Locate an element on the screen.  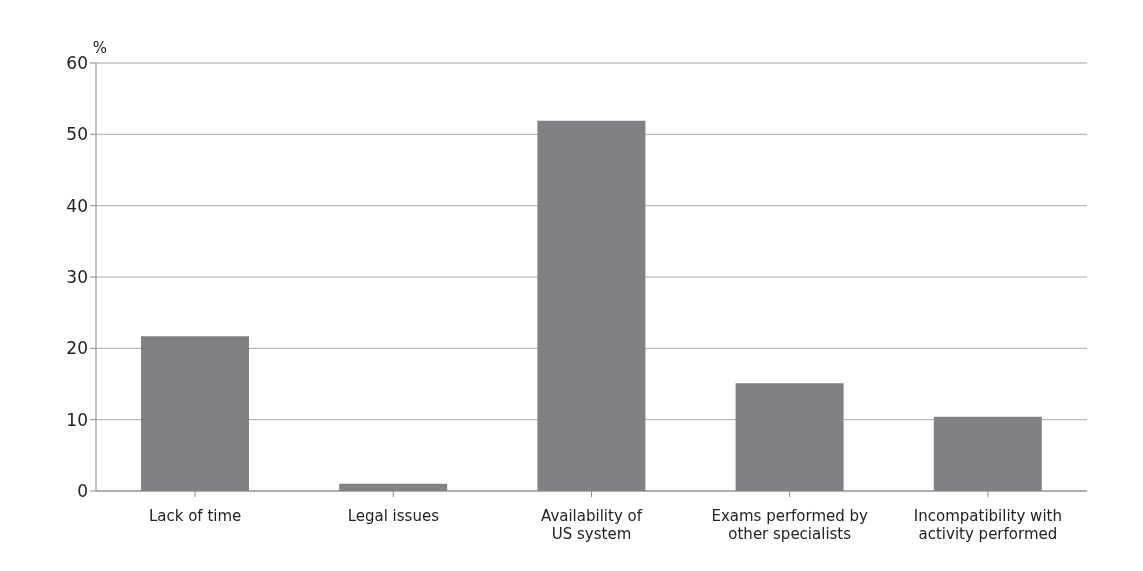
x-tick-label: Lack of time is located at coordinates (195, 516).